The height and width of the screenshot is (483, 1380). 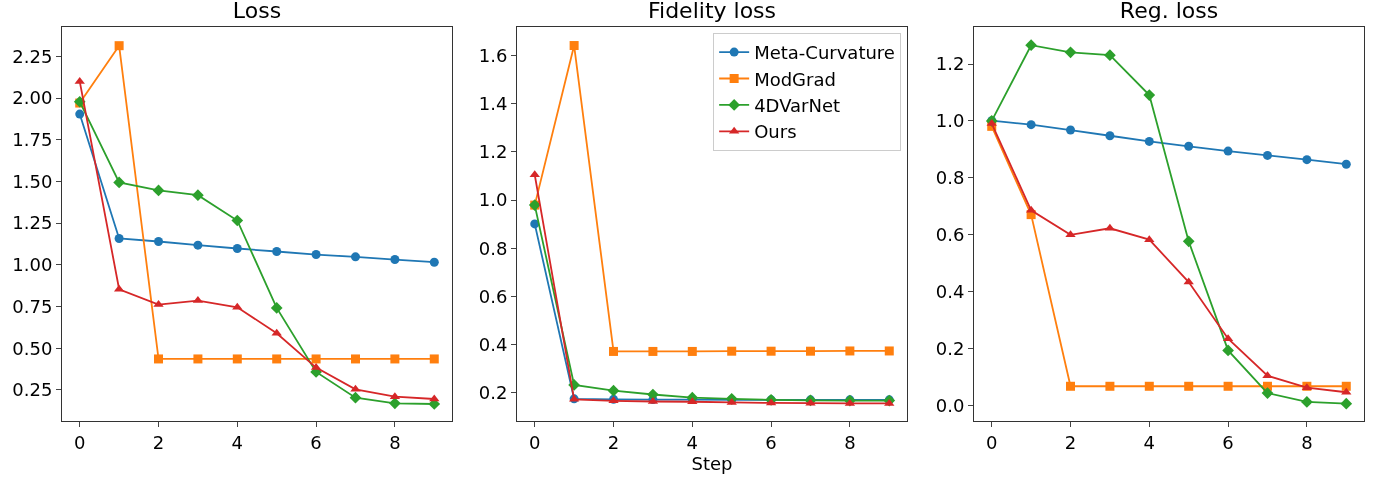 What do you see at coordinates (32, 265) in the screenshot?
I see `y-tick-label: 1.00` at bounding box center [32, 265].